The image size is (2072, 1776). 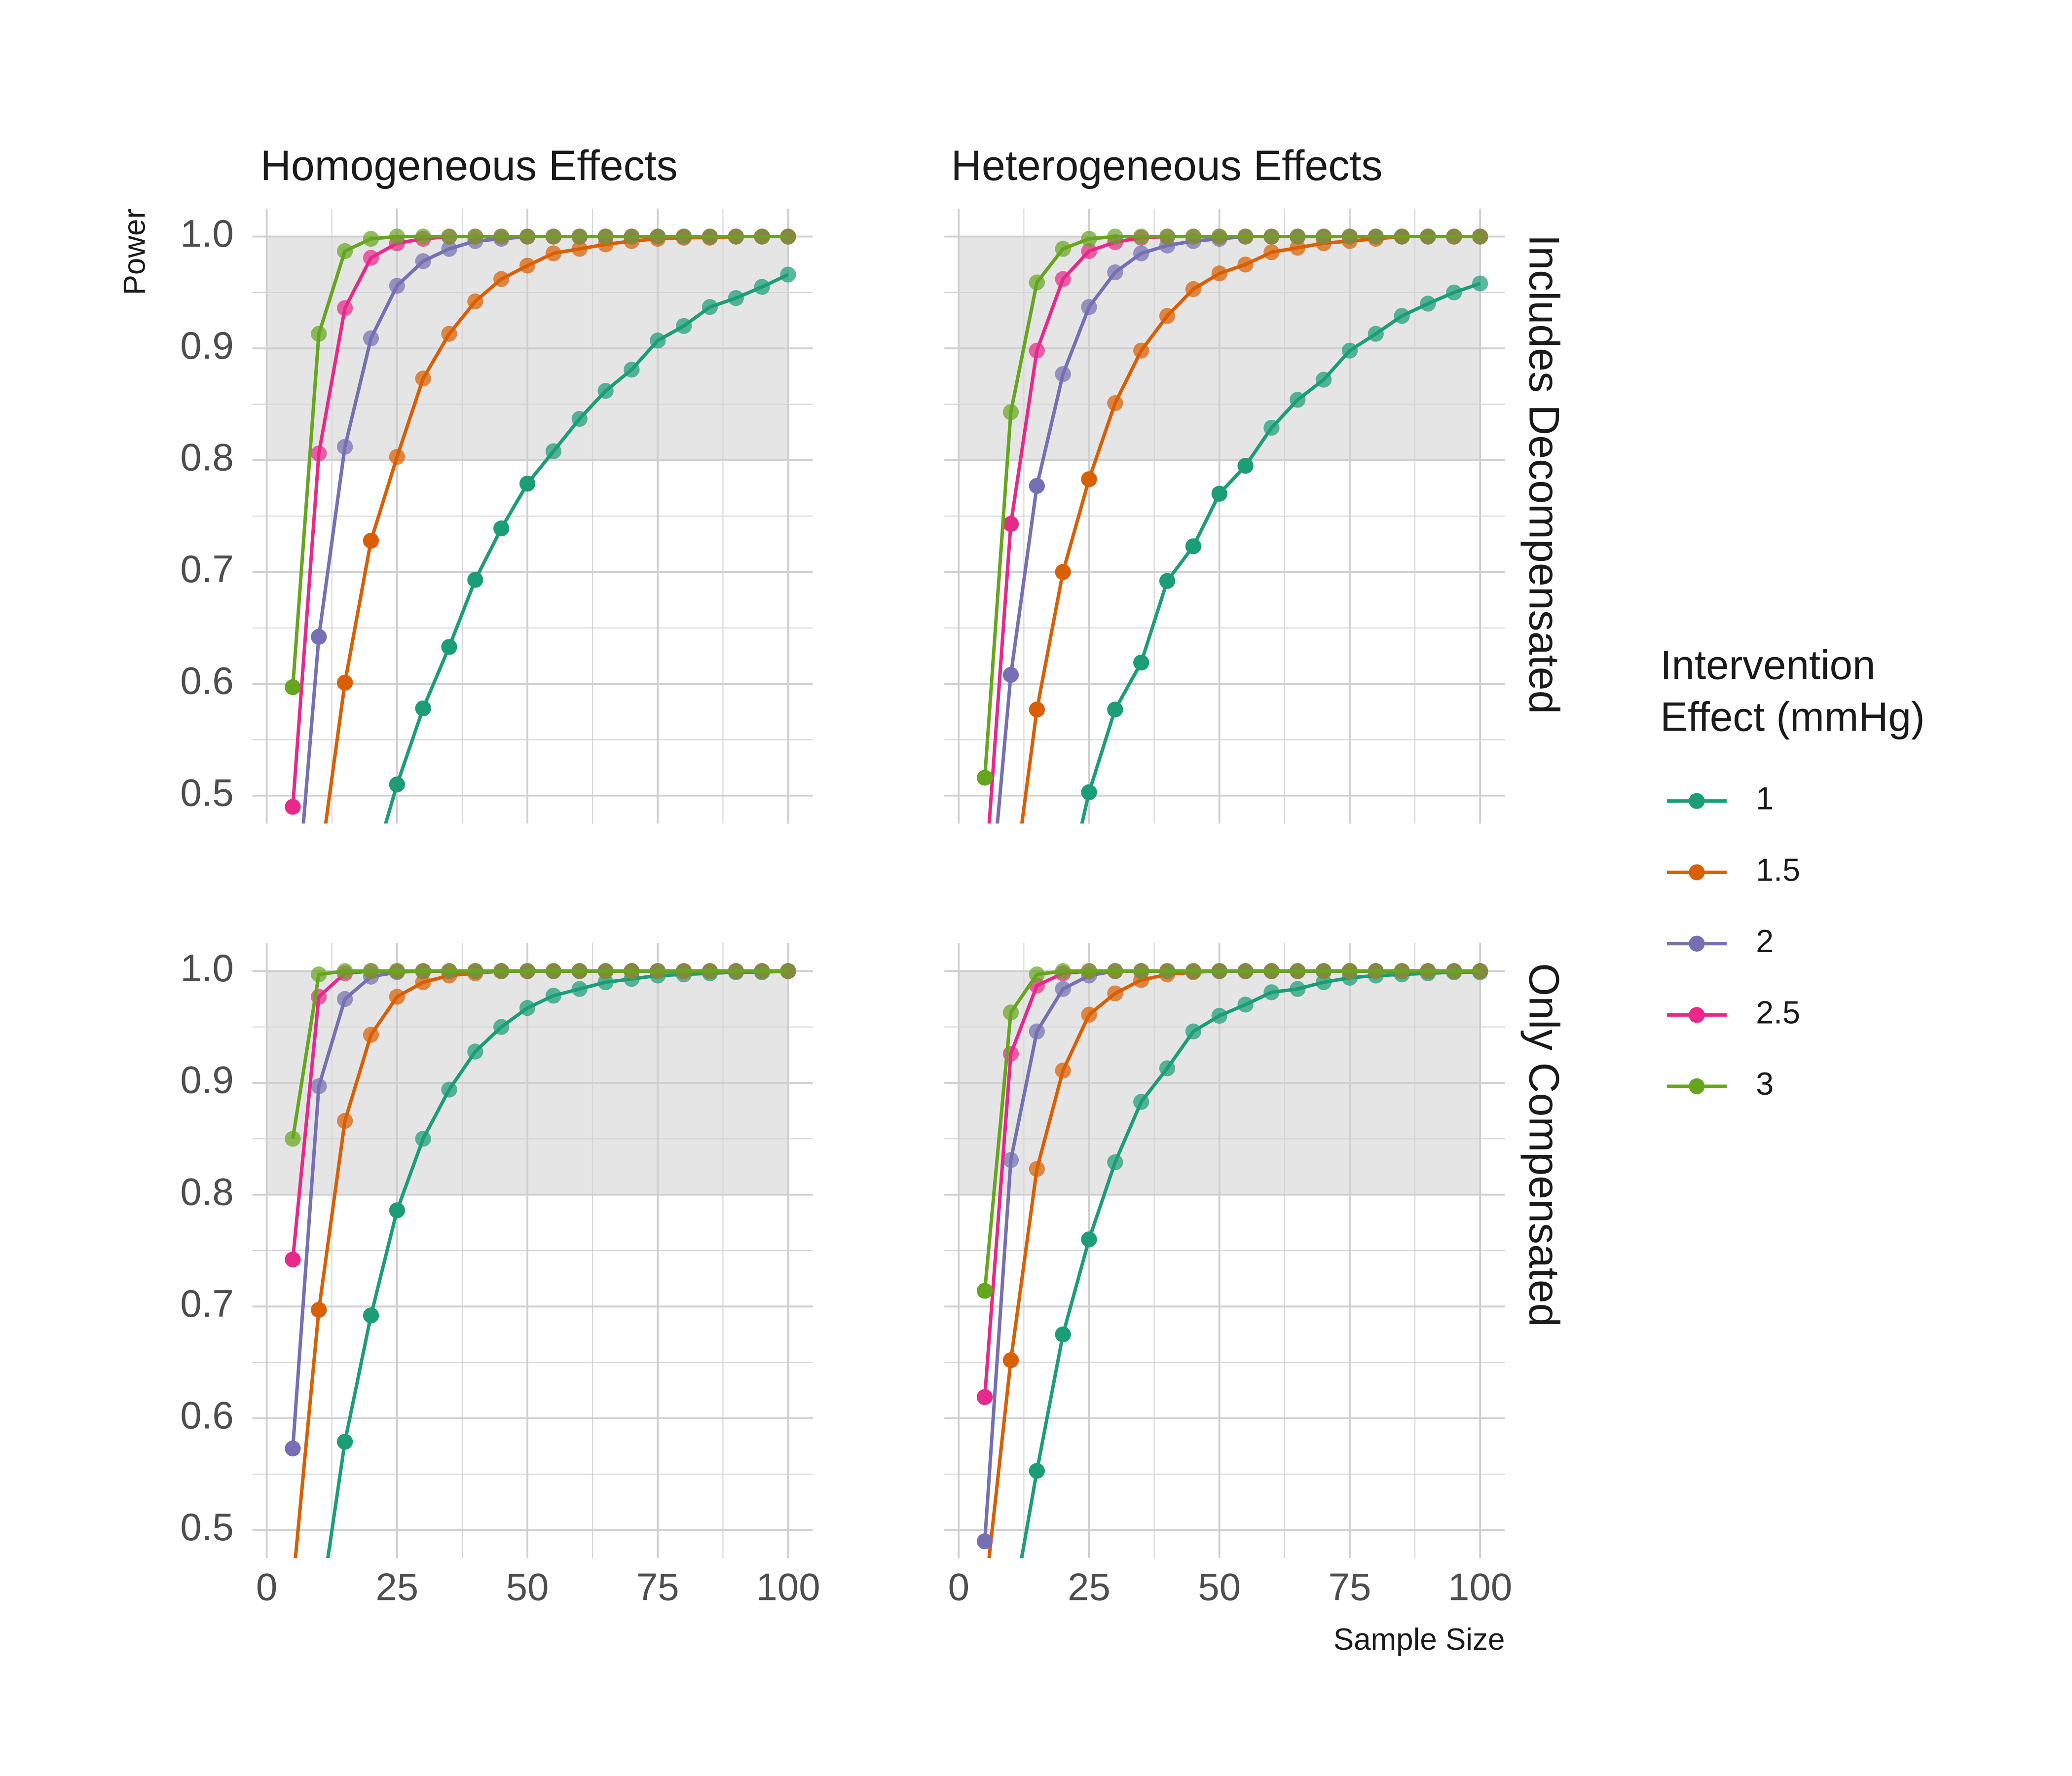 I want to click on legend-label: 2.5, so click(x=1778, y=1013).